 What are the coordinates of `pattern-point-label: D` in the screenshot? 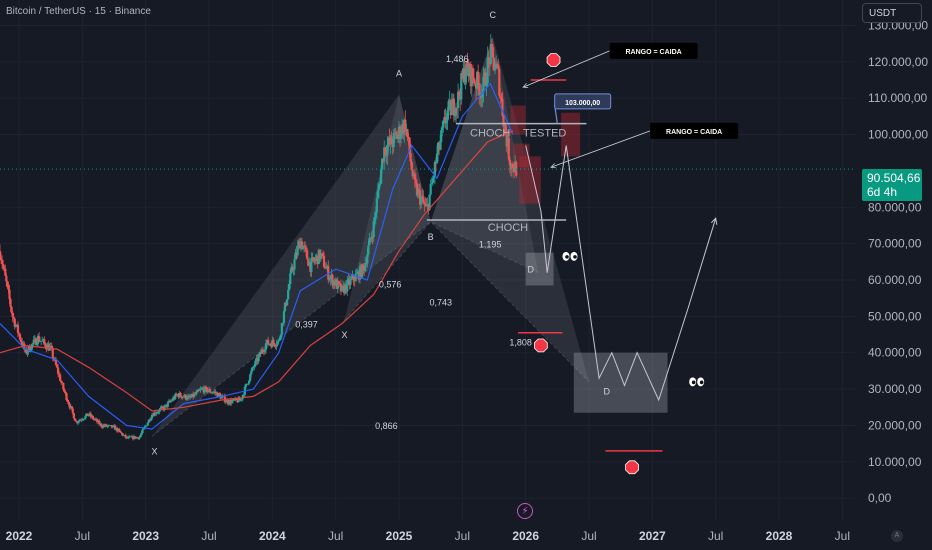 It's located at (606, 392).